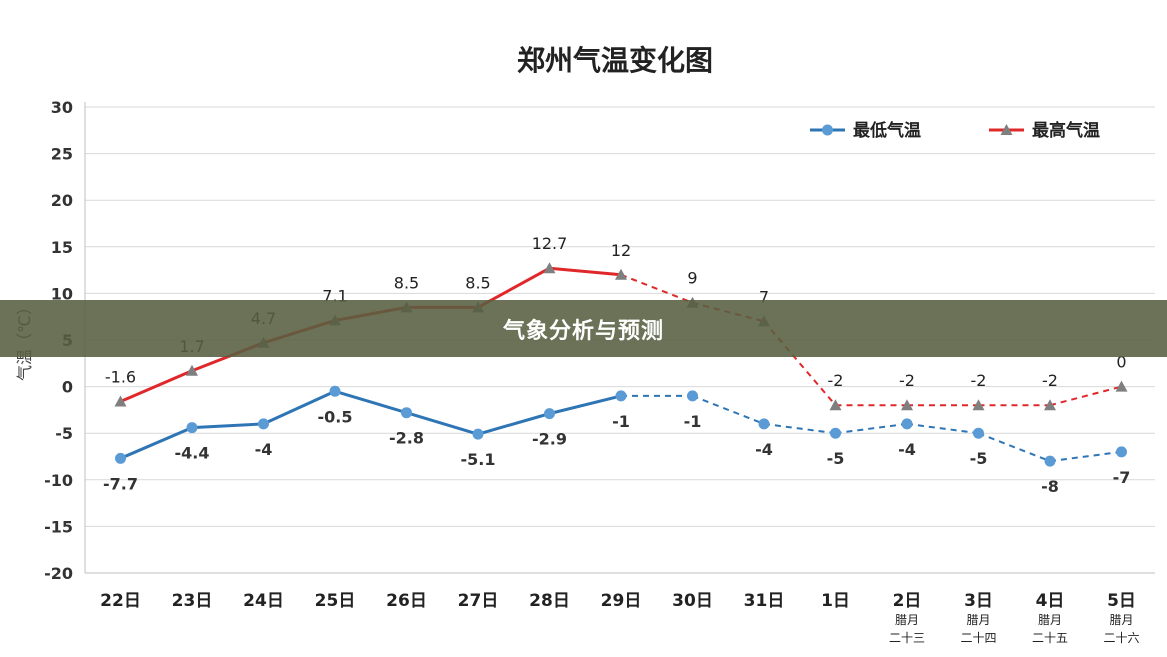  Describe the element at coordinates (406, 282) in the screenshot. I see `high-temp-label: 8.5` at that location.